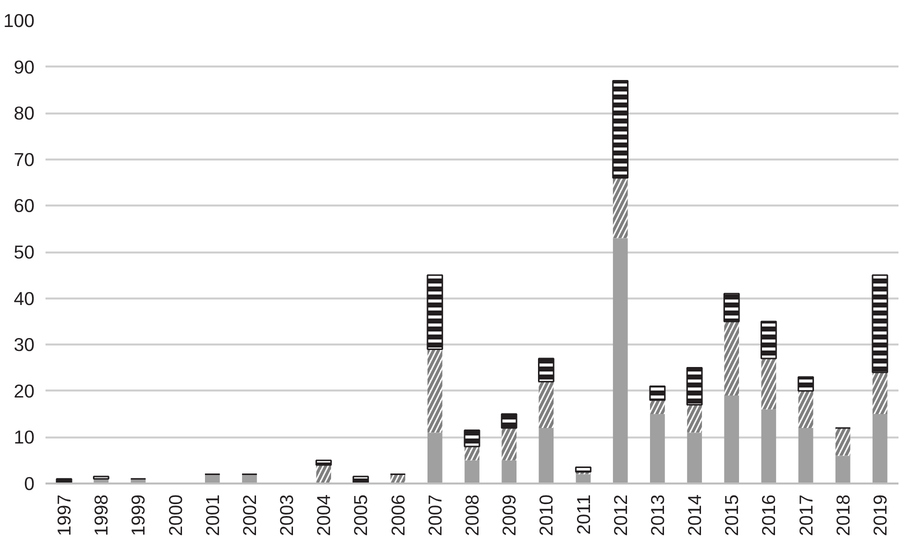  Describe the element at coordinates (620, 515) in the screenshot. I see `x-tick-label: 2012` at that location.